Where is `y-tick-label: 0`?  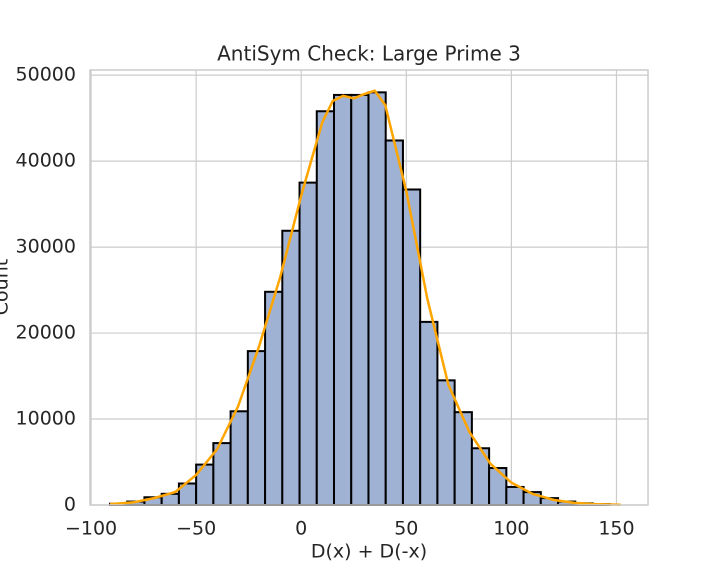
y-tick-label: 0 is located at coordinates (70, 505).